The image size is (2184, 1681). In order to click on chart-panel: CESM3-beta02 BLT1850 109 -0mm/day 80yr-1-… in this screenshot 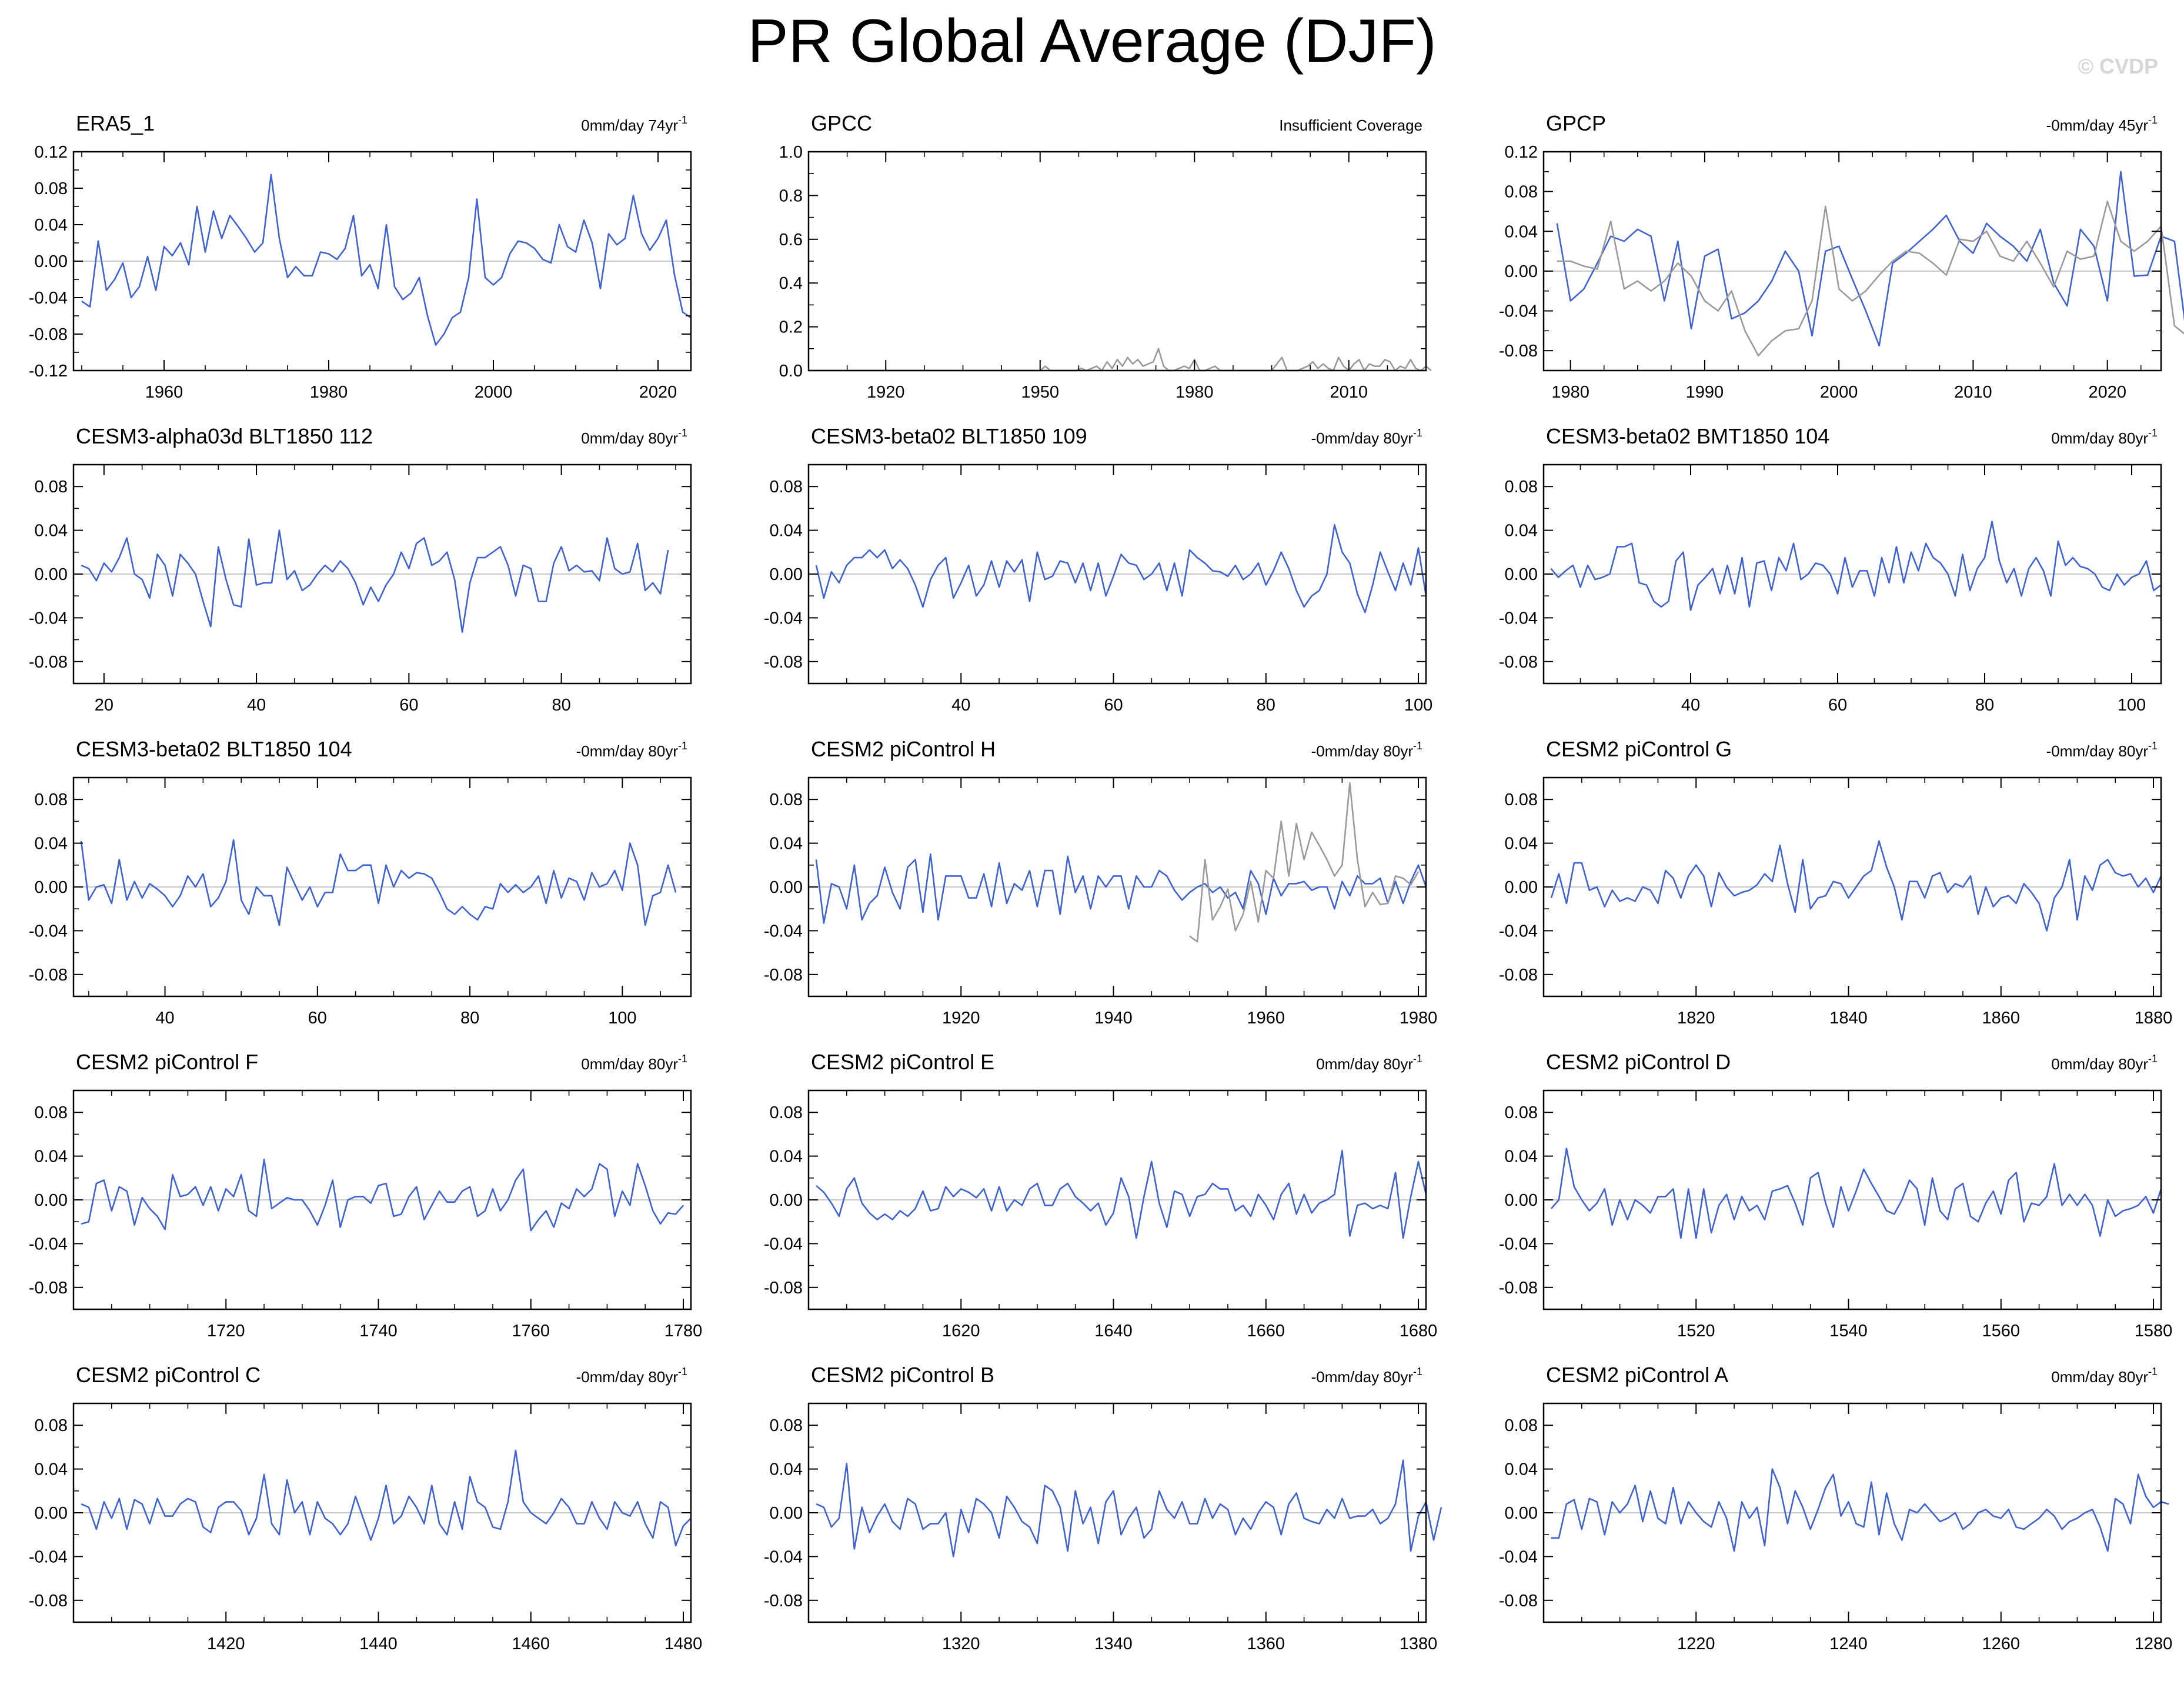, I will do `click(1098, 569)`.